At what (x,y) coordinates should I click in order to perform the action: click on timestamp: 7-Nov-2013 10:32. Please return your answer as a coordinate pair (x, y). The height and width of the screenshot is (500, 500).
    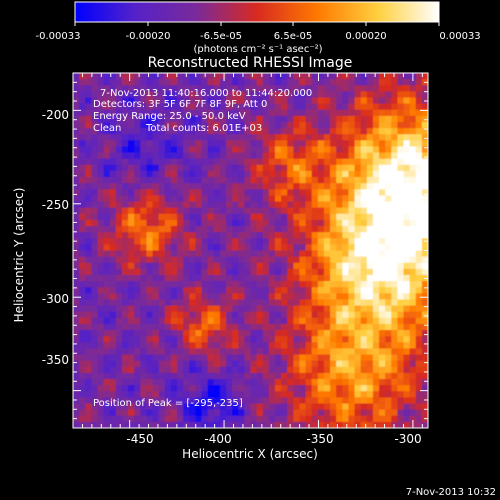
    Looking at the image, I should click on (451, 492).